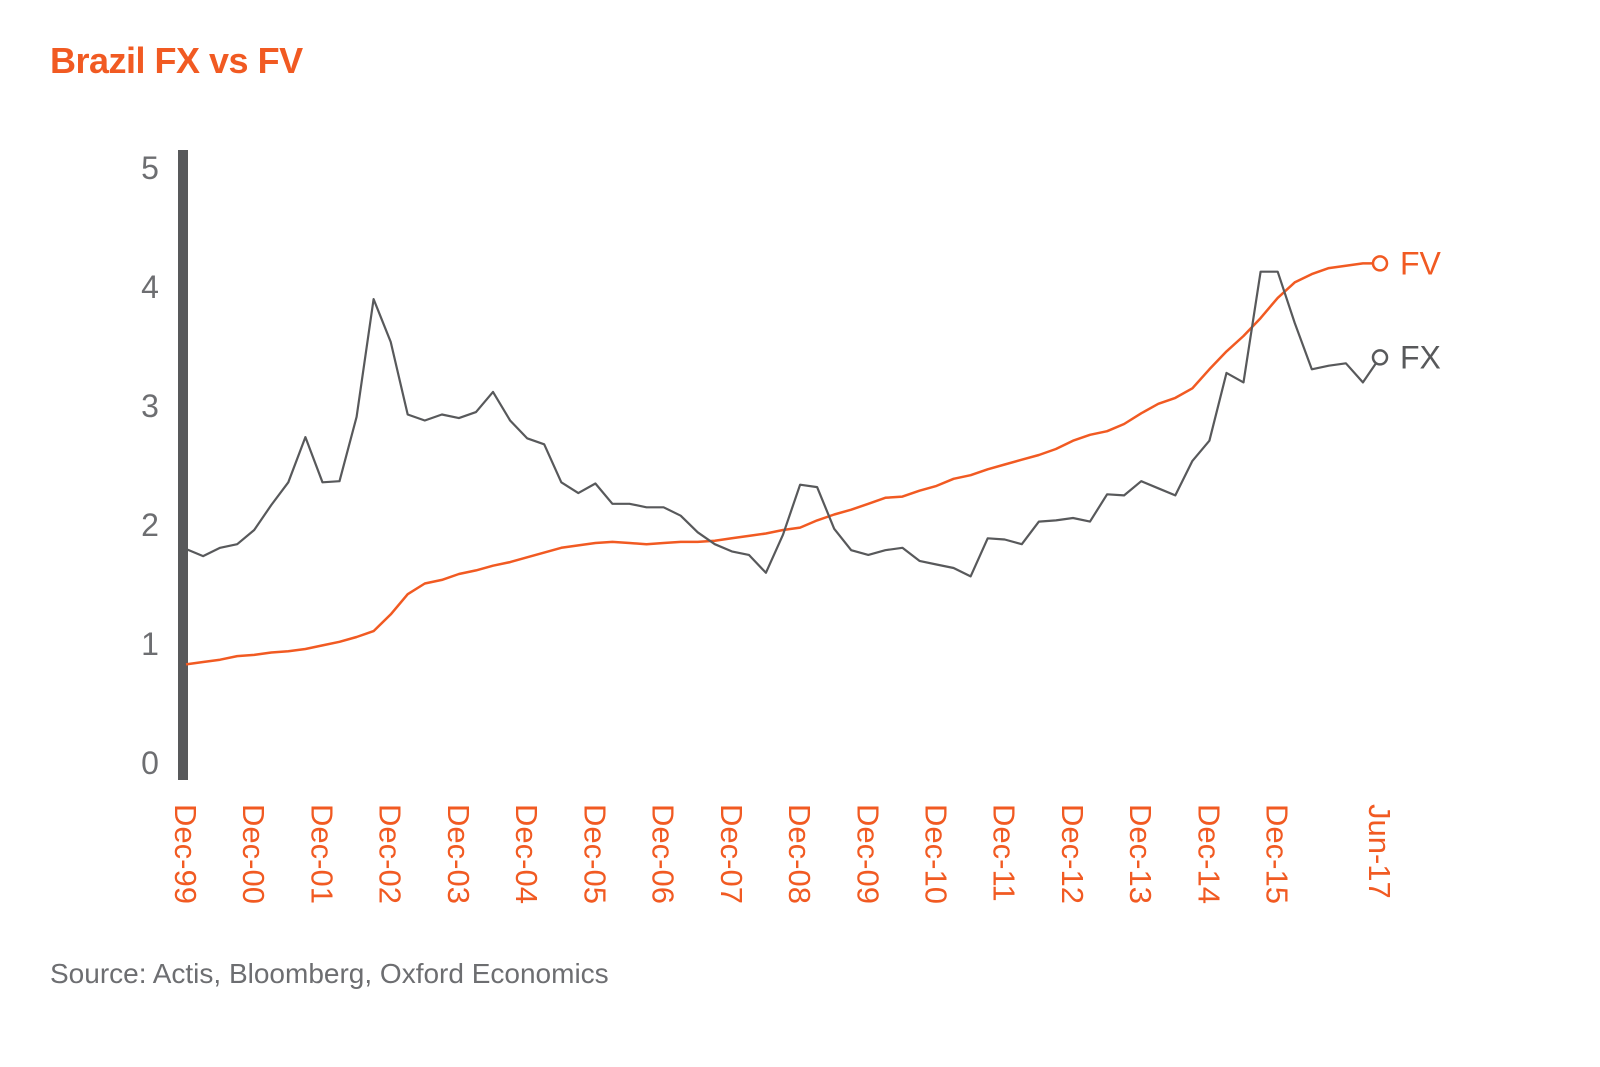 The image size is (1600, 1067). Describe the element at coordinates (799, 854) in the screenshot. I see `x-tick-label: Dec-08` at that location.